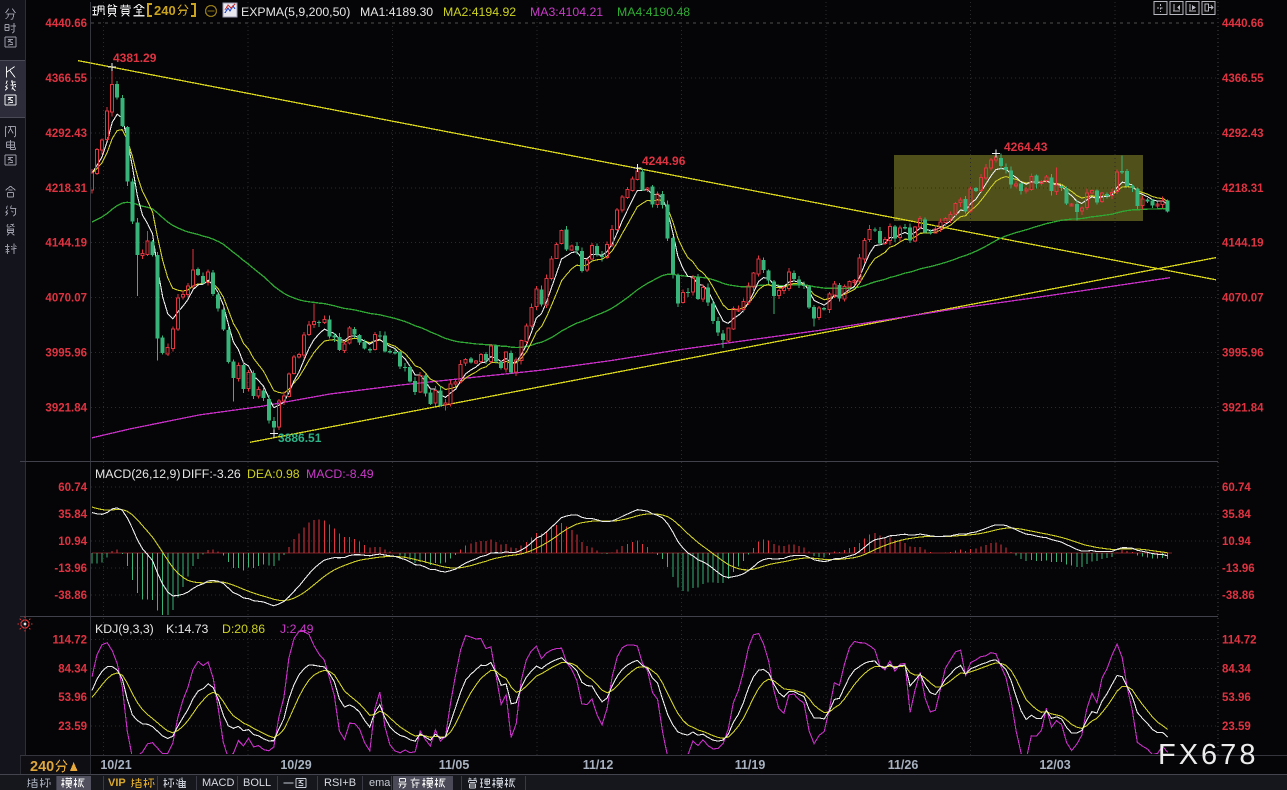 This screenshot has height=790, width=1287. Describe the element at coordinates (295, 765) in the screenshot. I see `svg-text: 10/29` at that location.